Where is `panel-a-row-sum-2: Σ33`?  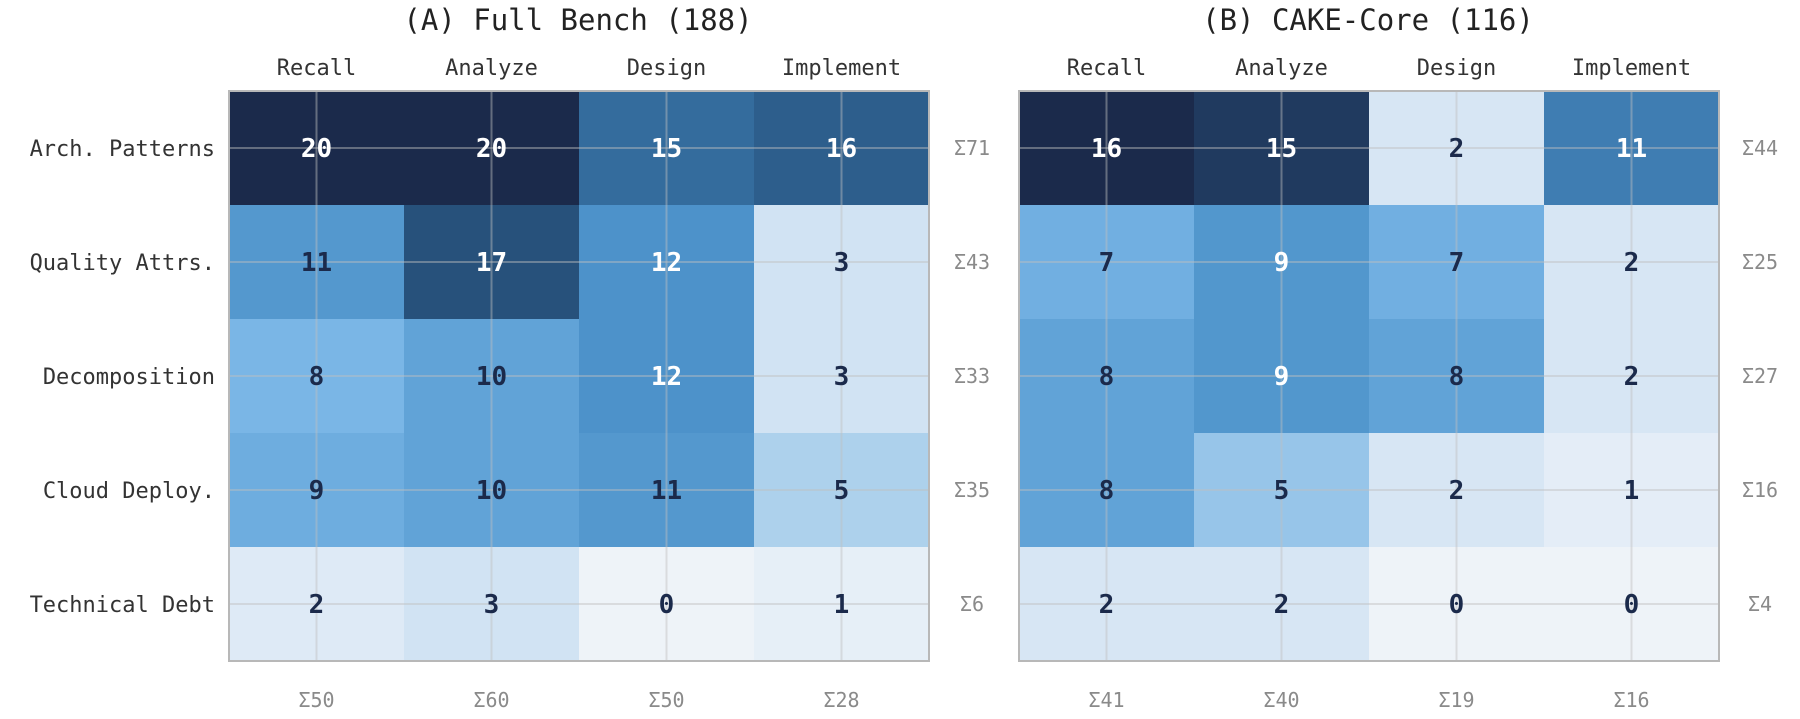
panel-a-row-sum-2: Σ33 is located at coordinates (972, 376).